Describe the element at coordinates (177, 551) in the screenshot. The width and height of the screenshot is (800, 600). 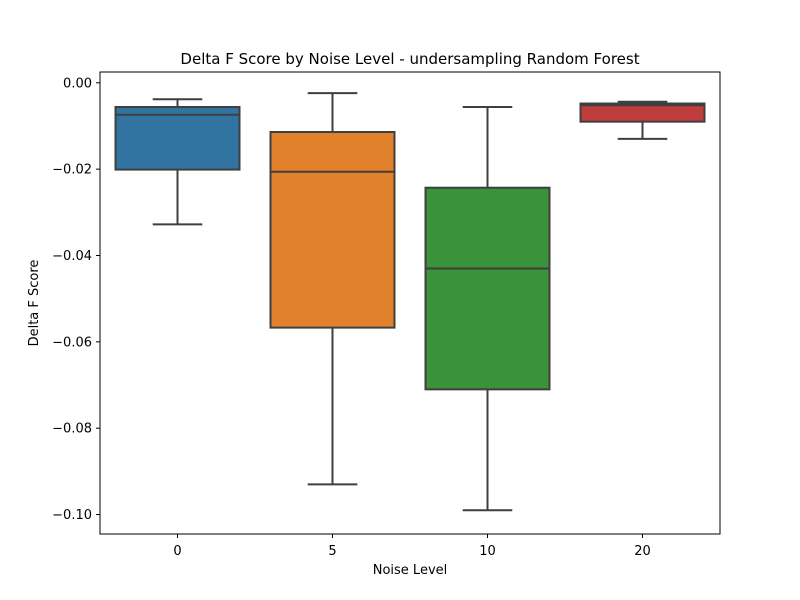
I see `x-tick-label: 0` at that location.